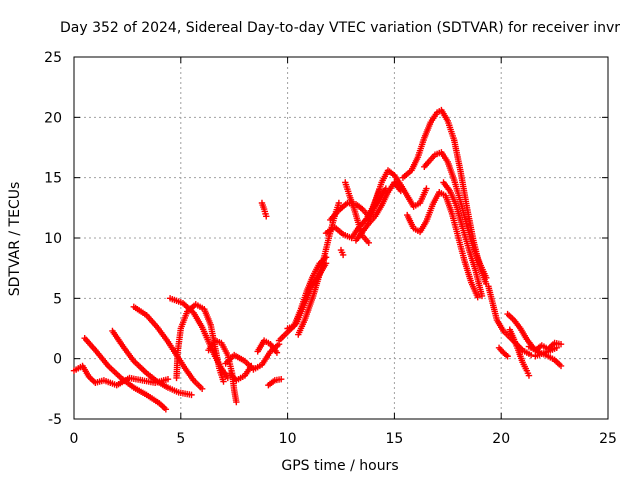  I want to click on y-tick-label: 10, so click(53, 239).